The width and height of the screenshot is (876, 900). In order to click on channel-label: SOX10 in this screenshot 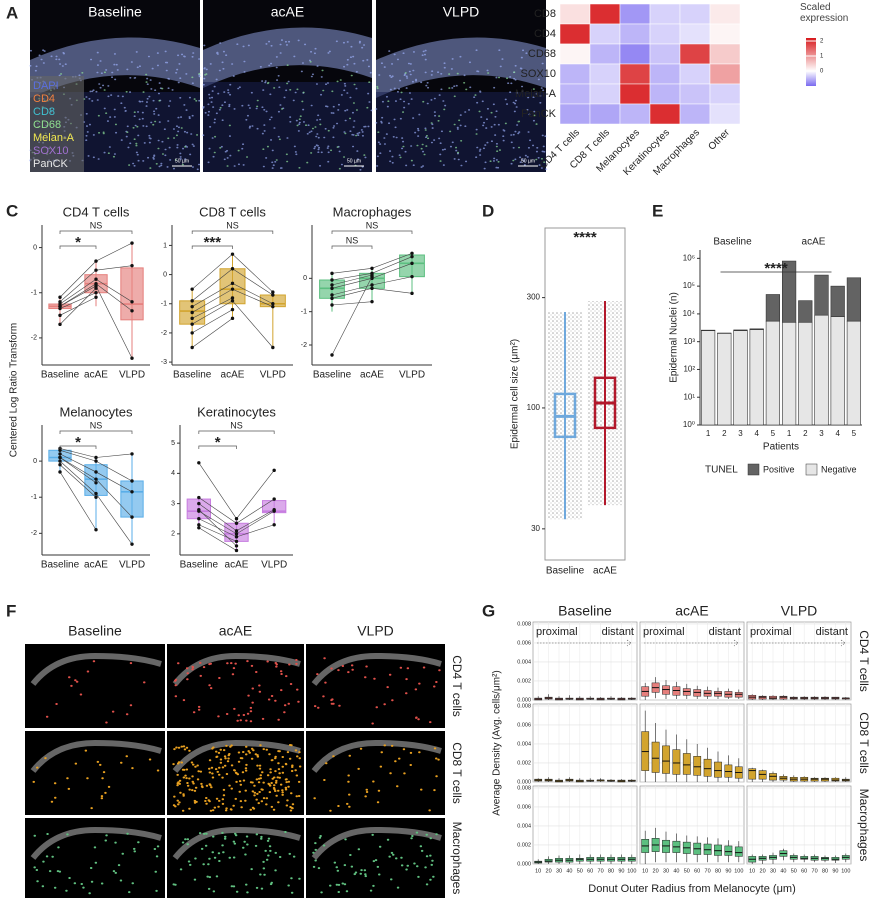, I will do `click(50, 151)`.